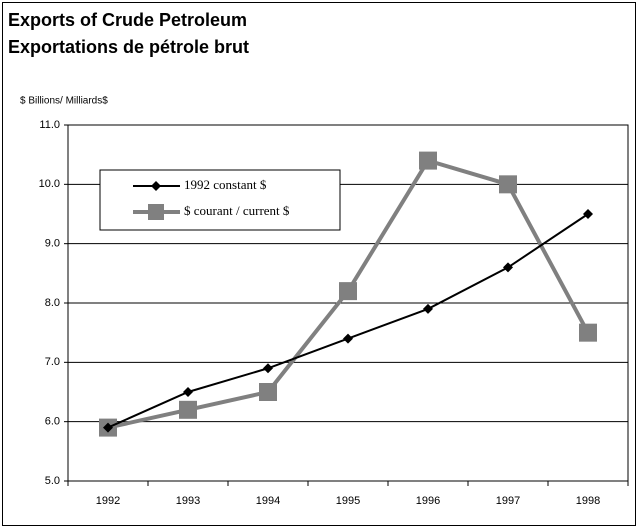 The height and width of the screenshot is (529, 639). Describe the element at coordinates (127, 20) in the screenshot. I see `chart-title: Exports of Crude Petroleum` at that location.